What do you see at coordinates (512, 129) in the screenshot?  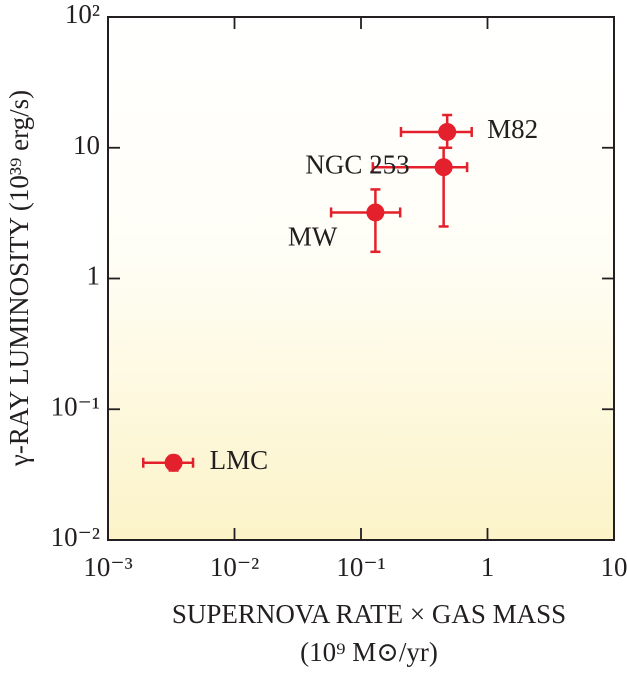 I see `point-label: M82` at bounding box center [512, 129].